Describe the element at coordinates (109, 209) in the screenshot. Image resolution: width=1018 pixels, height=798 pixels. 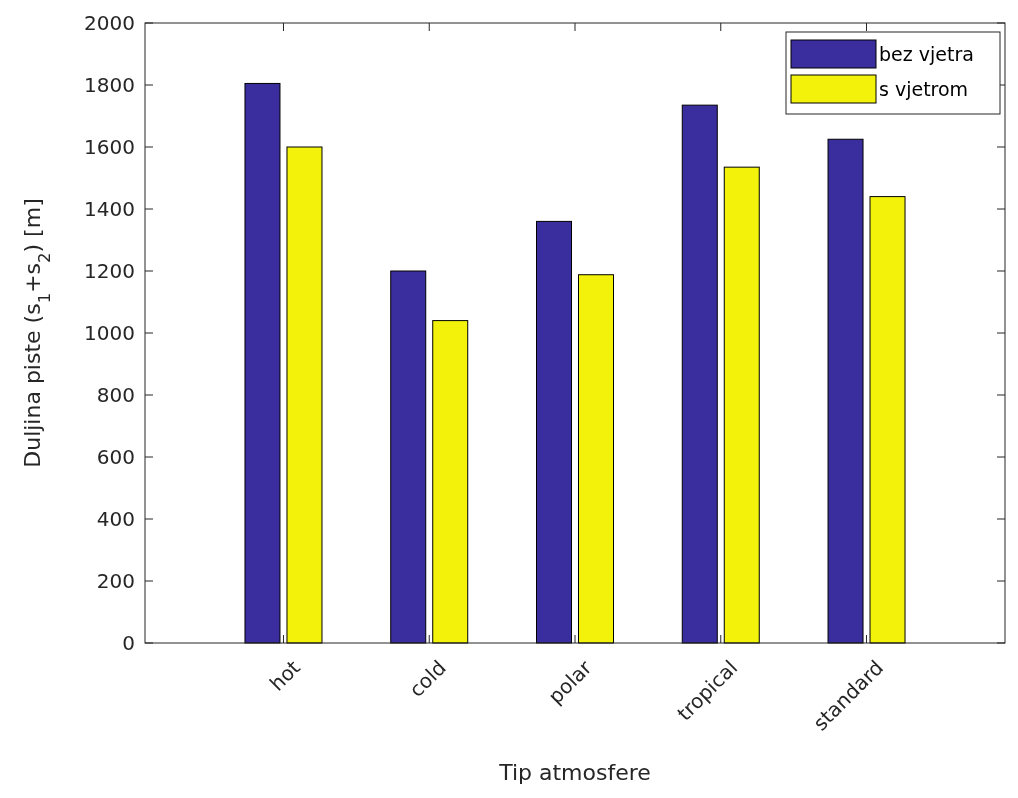
I see `y-tick-label: 1400` at that location.